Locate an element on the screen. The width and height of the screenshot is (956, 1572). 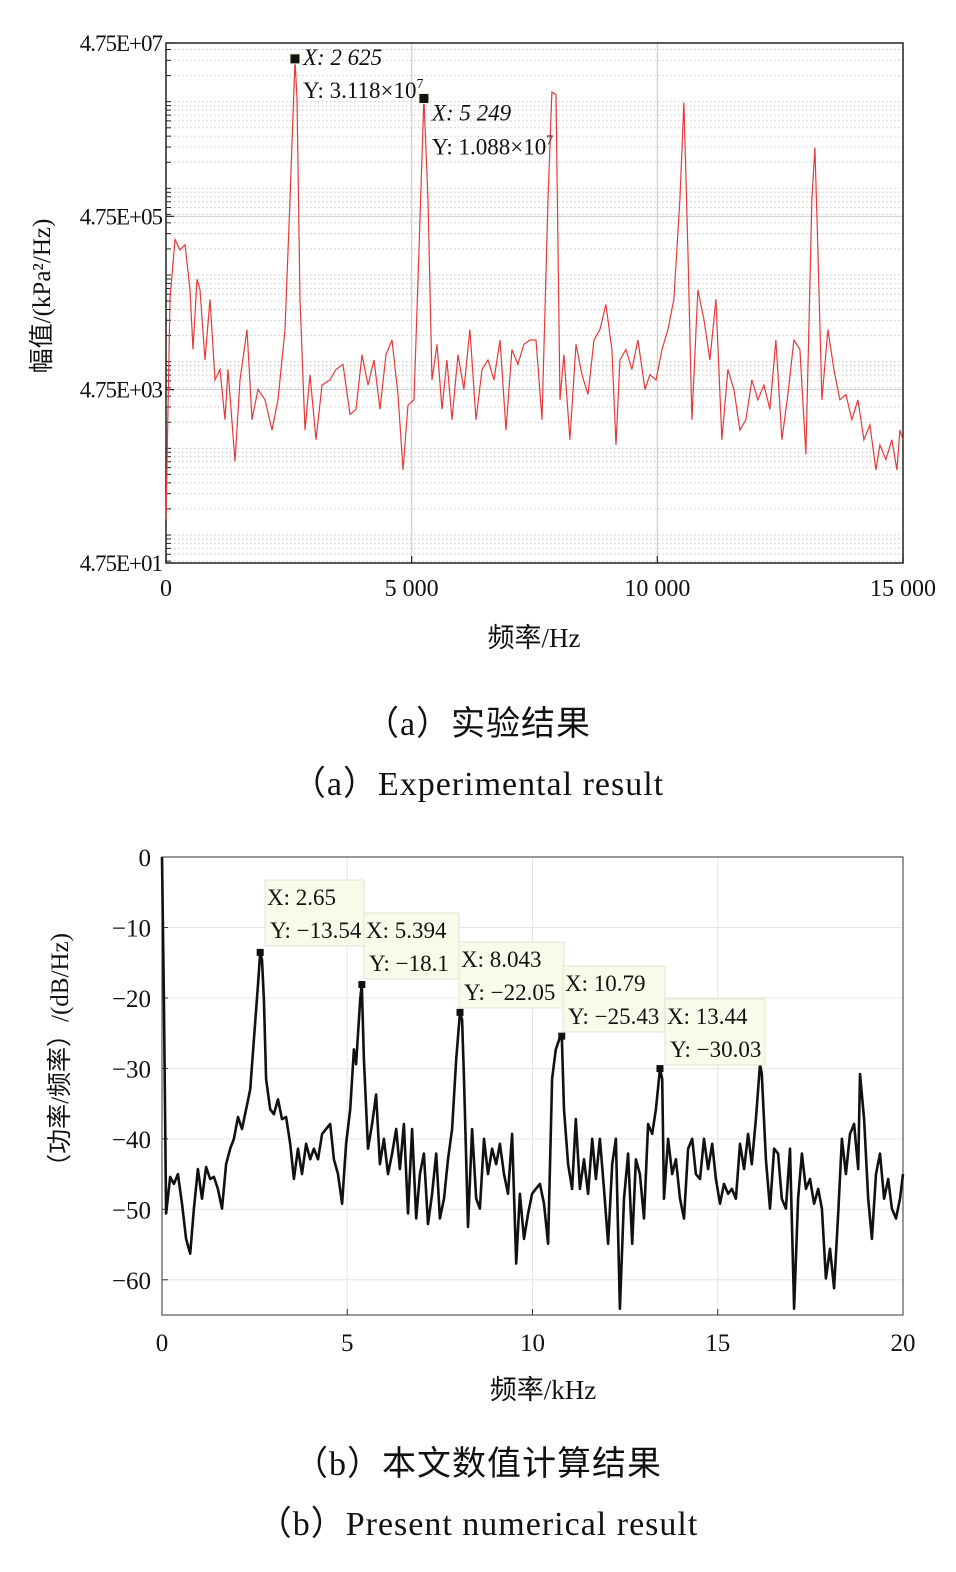
datatip-y-label: Y: −18.1 is located at coordinates (409, 963).